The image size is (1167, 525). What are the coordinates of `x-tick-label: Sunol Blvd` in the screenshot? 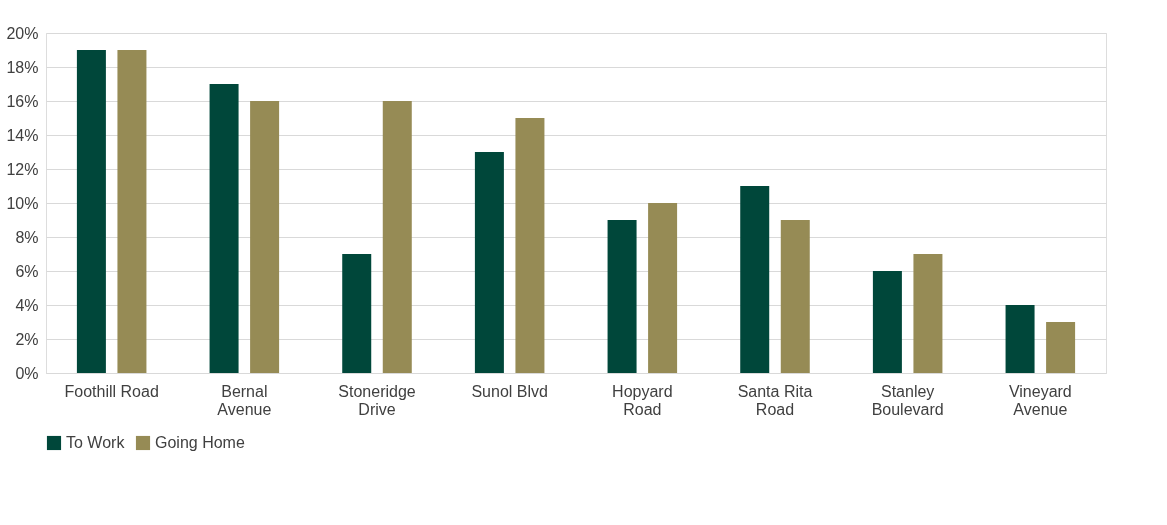 It's located at (509, 391).